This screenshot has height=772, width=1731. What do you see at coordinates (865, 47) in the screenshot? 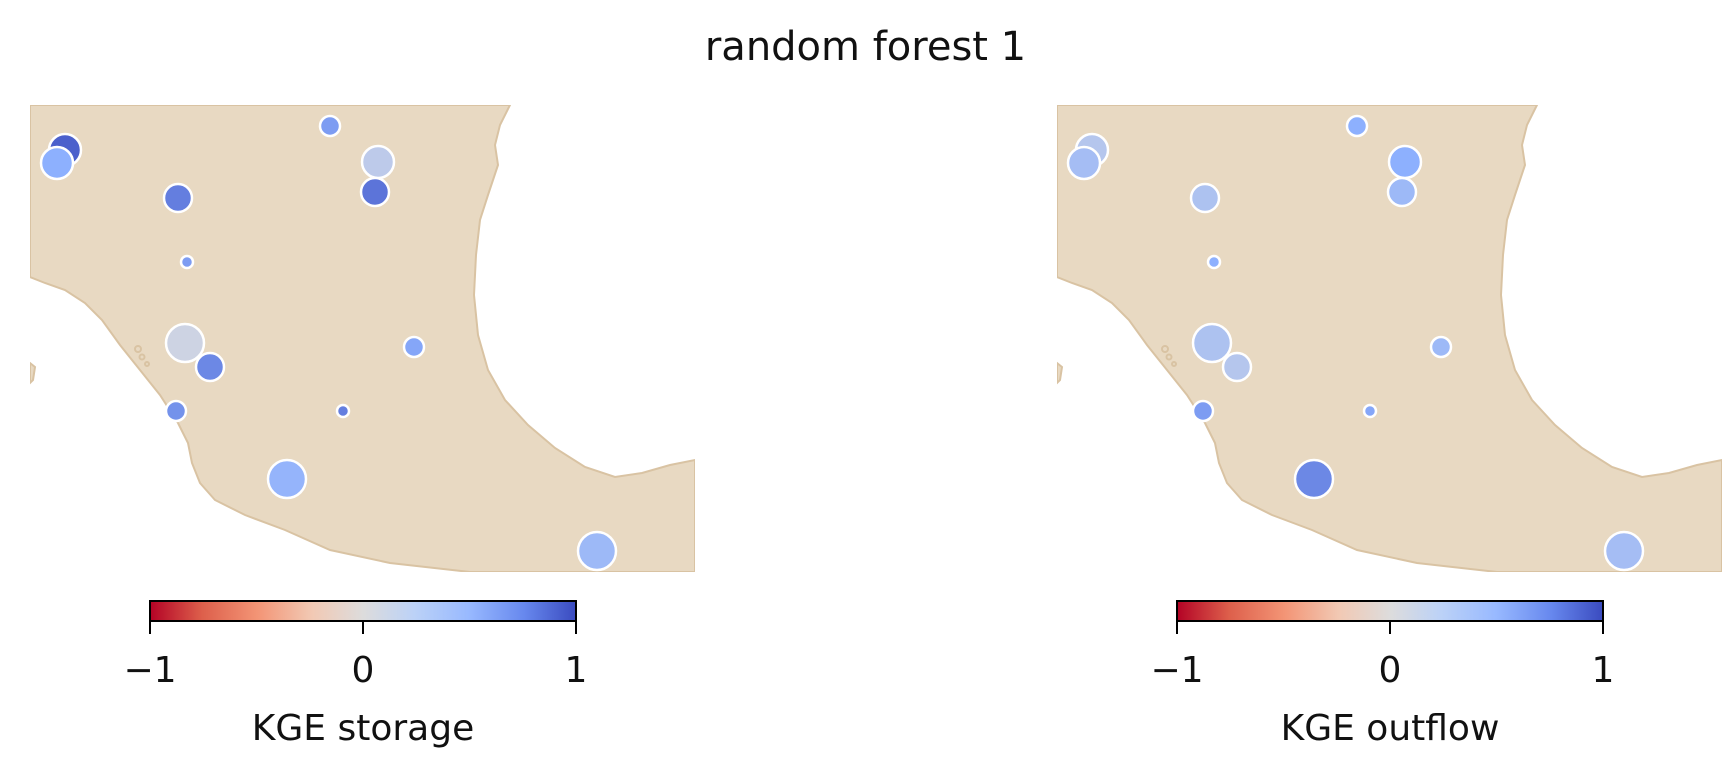
I see `figure-title: random forest 1` at bounding box center [865, 47].